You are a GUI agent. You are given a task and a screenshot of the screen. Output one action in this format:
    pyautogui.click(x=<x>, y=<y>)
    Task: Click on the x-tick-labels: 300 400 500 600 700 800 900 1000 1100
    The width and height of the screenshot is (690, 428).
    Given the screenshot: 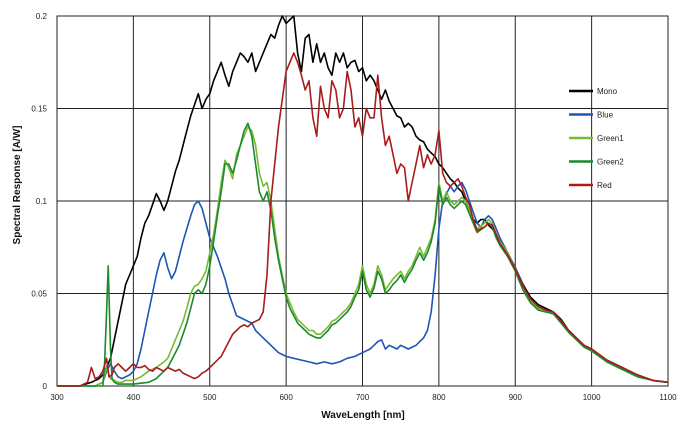 What is the action you would take?
    pyautogui.click(x=363, y=397)
    